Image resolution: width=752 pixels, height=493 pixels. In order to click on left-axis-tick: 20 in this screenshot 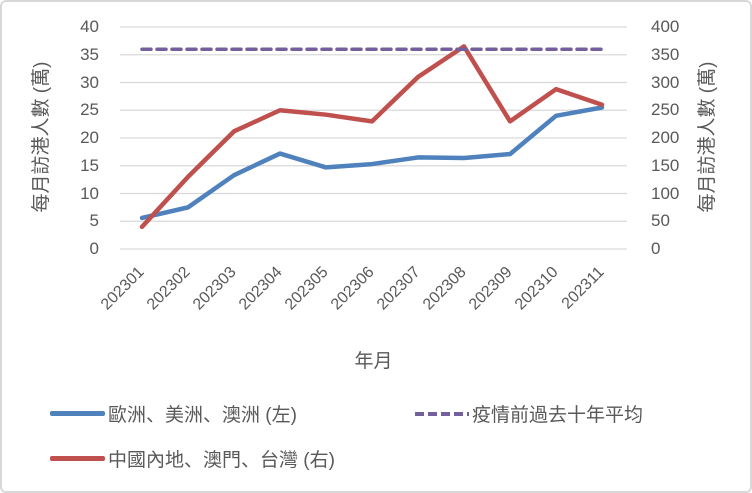, I will do `click(89, 137)`.